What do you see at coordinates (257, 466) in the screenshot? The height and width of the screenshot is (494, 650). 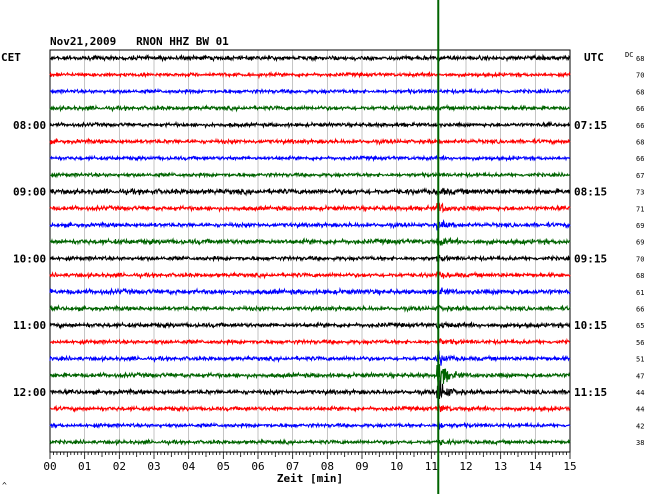 I see `x-tick-label: 06` at bounding box center [257, 466].